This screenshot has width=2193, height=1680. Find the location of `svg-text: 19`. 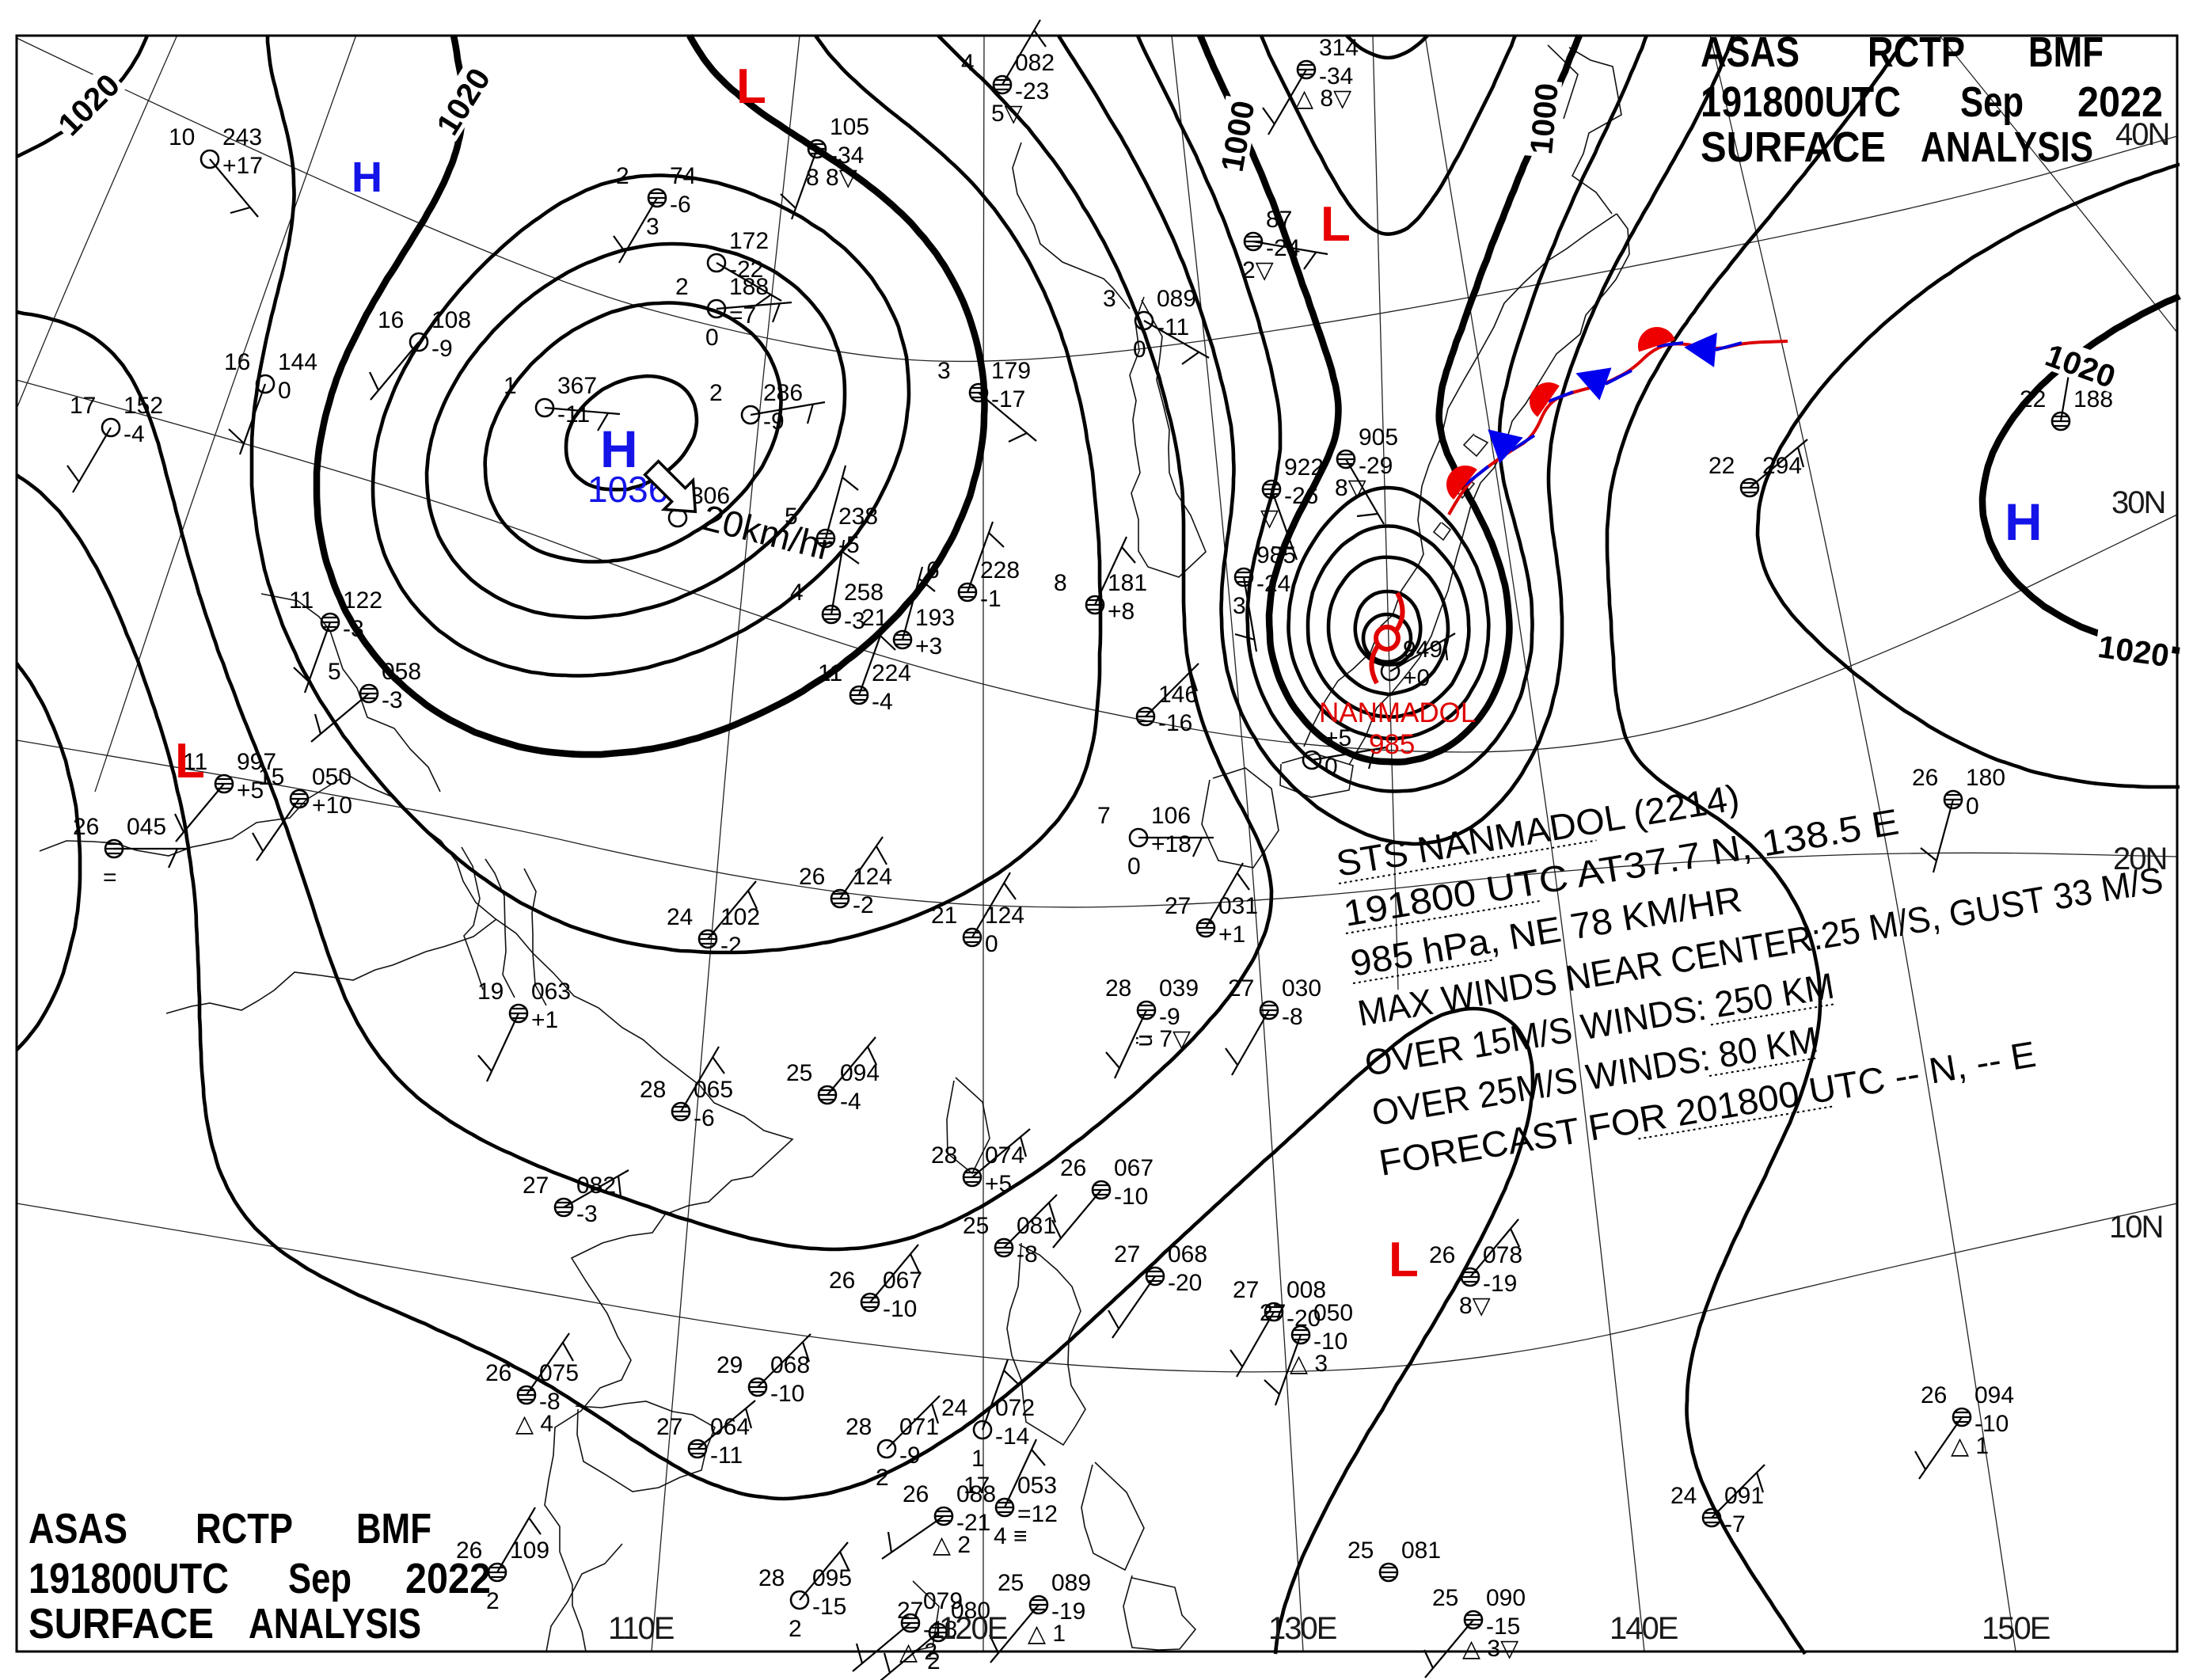

svg-text: 19 is located at coordinates (491, 992).